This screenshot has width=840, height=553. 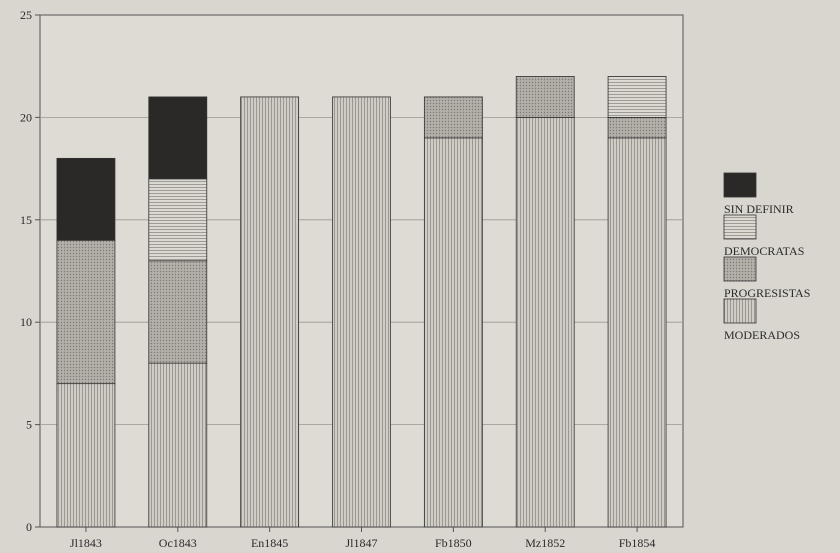 I want to click on y-tick-label: 0, so click(x=29, y=527).